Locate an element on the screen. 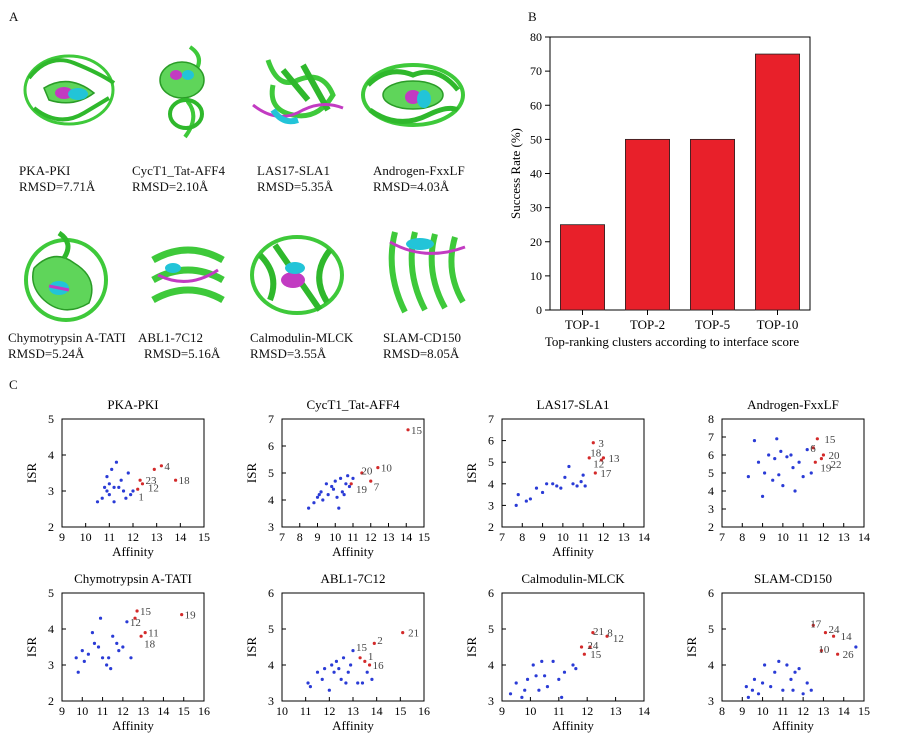  structure-name: Androgen-FxxLF is located at coordinates (419, 170).